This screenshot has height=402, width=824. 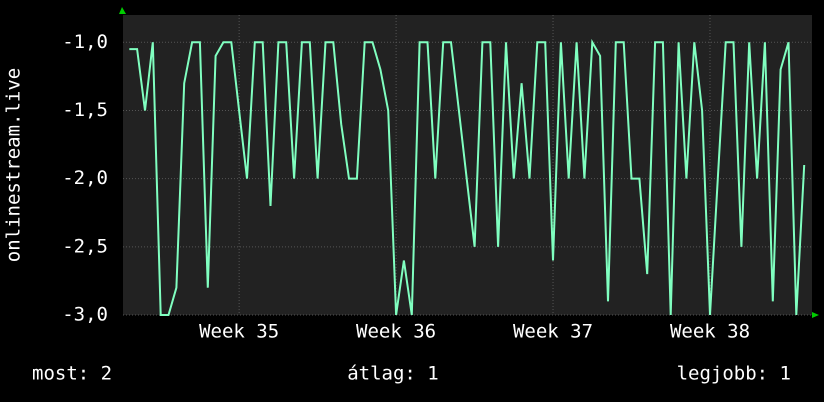 I want to click on y-tick-label: -1,0, so click(x=85, y=42).